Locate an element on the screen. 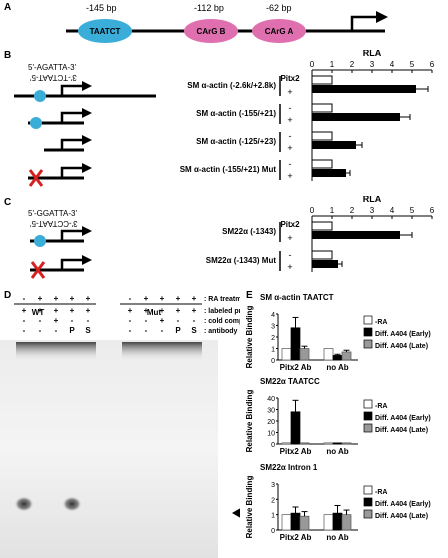 The width and height of the screenshot is (448, 558). panel-b-constructs is located at coordinates (85, 134).